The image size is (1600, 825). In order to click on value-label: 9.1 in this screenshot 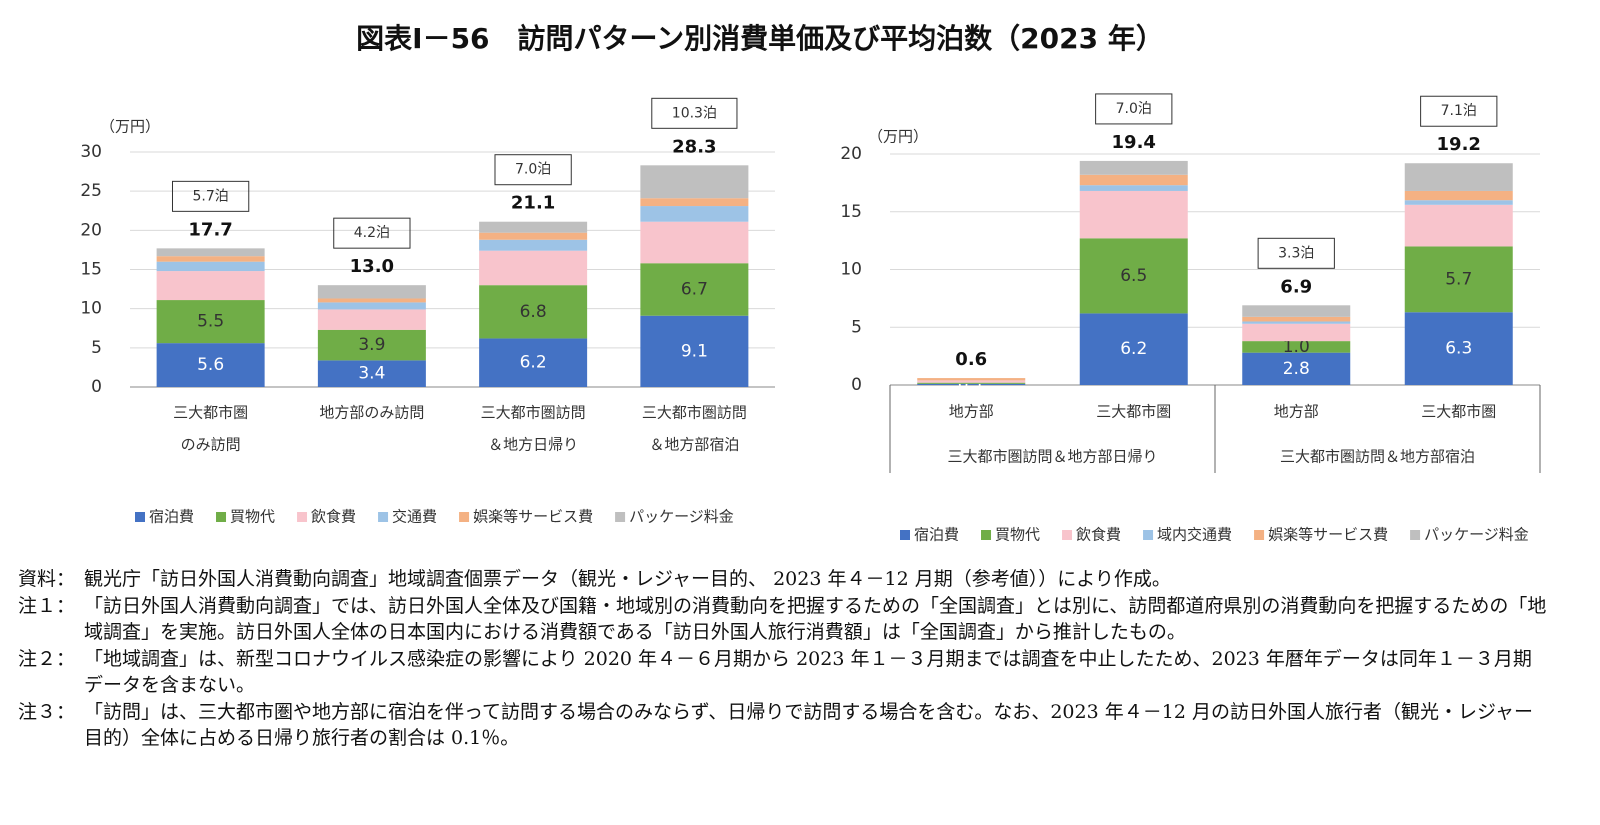, I will do `click(694, 351)`.